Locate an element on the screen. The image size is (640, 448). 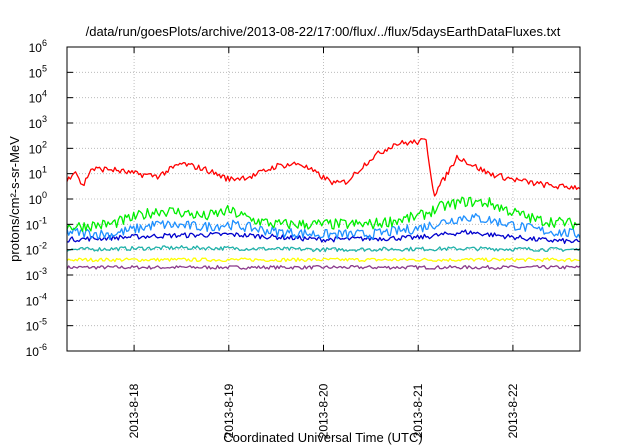
x-tick-label: 2013-8-18 is located at coordinates (134, 410).